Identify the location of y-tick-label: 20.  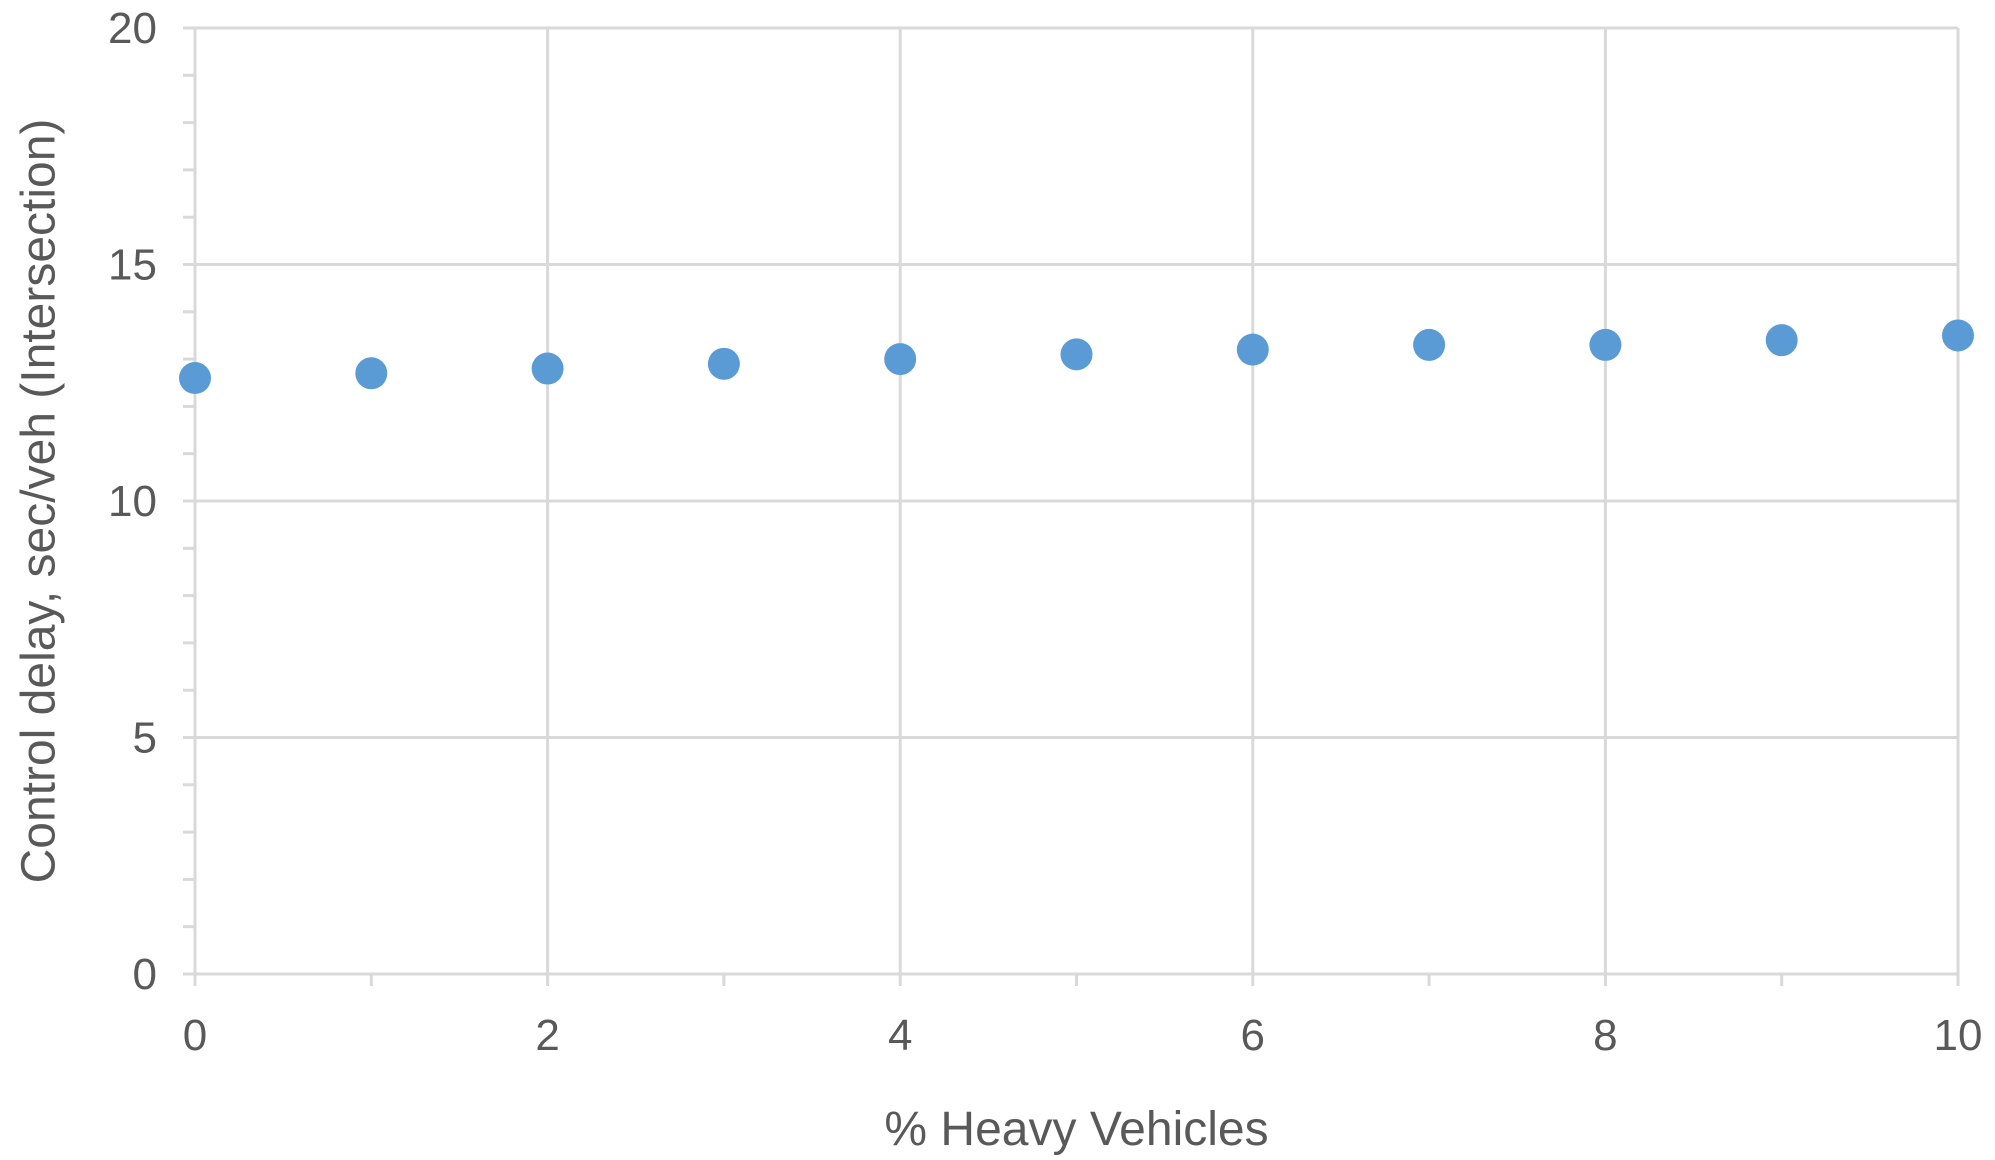
(132, 28).